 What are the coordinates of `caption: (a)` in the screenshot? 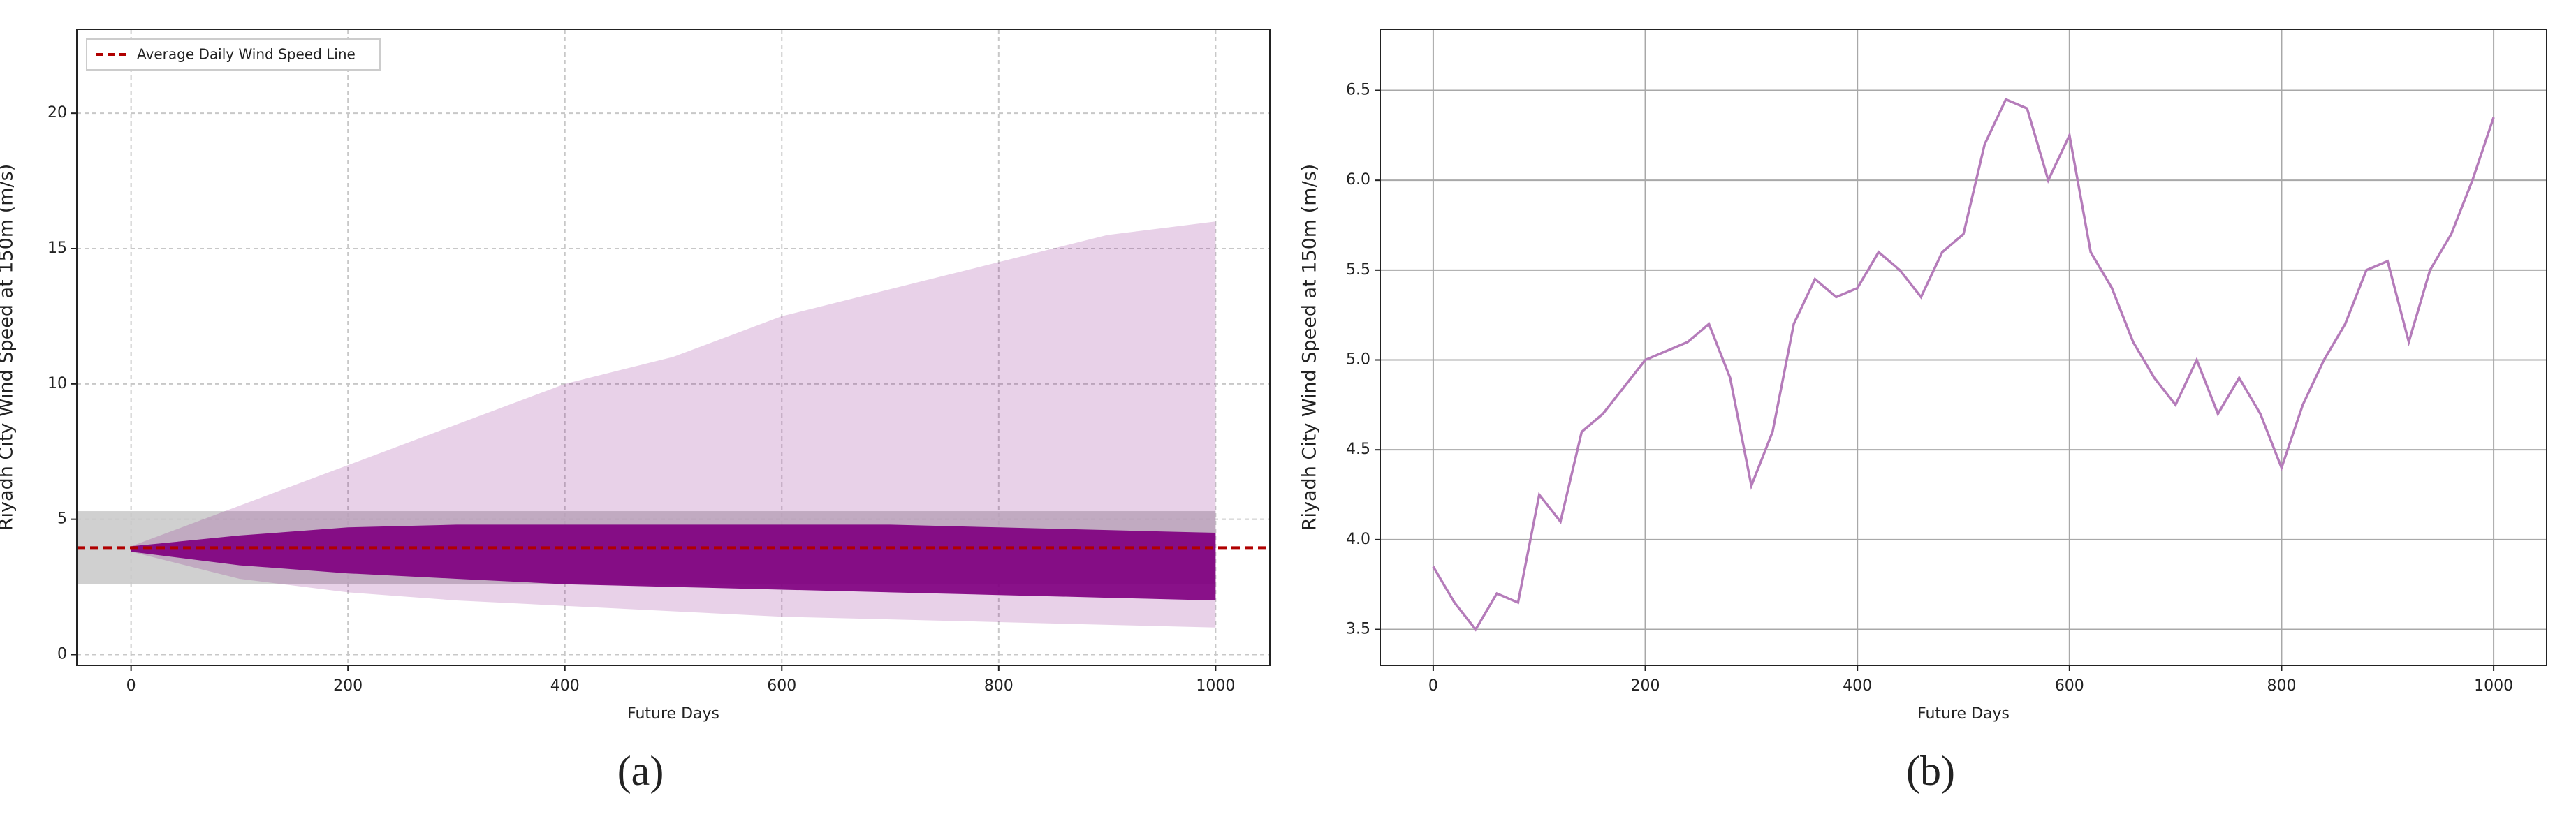 It's located at (640, 771).